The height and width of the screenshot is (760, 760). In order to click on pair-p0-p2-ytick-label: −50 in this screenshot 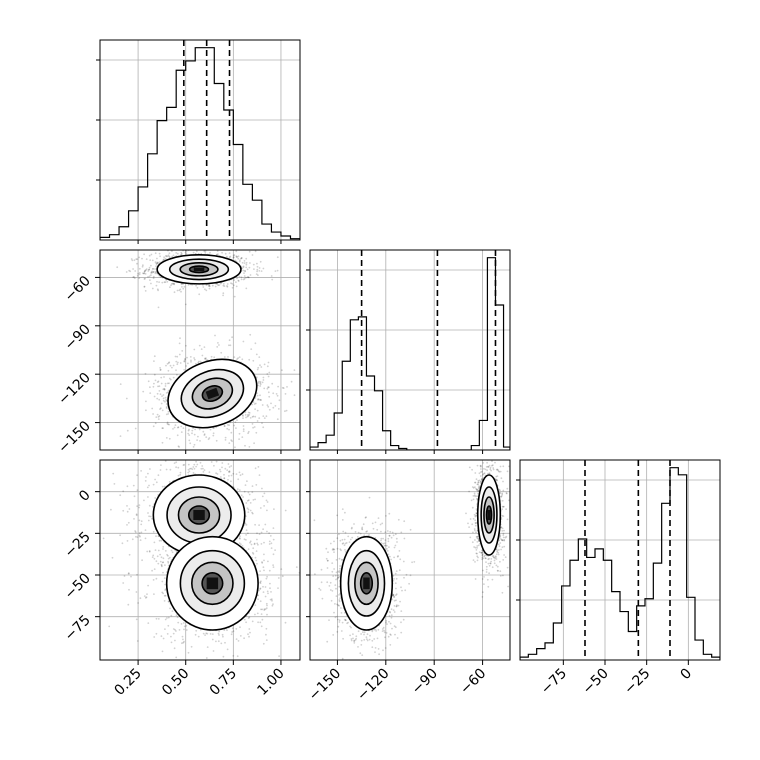, I will do `click(78, 587)`.